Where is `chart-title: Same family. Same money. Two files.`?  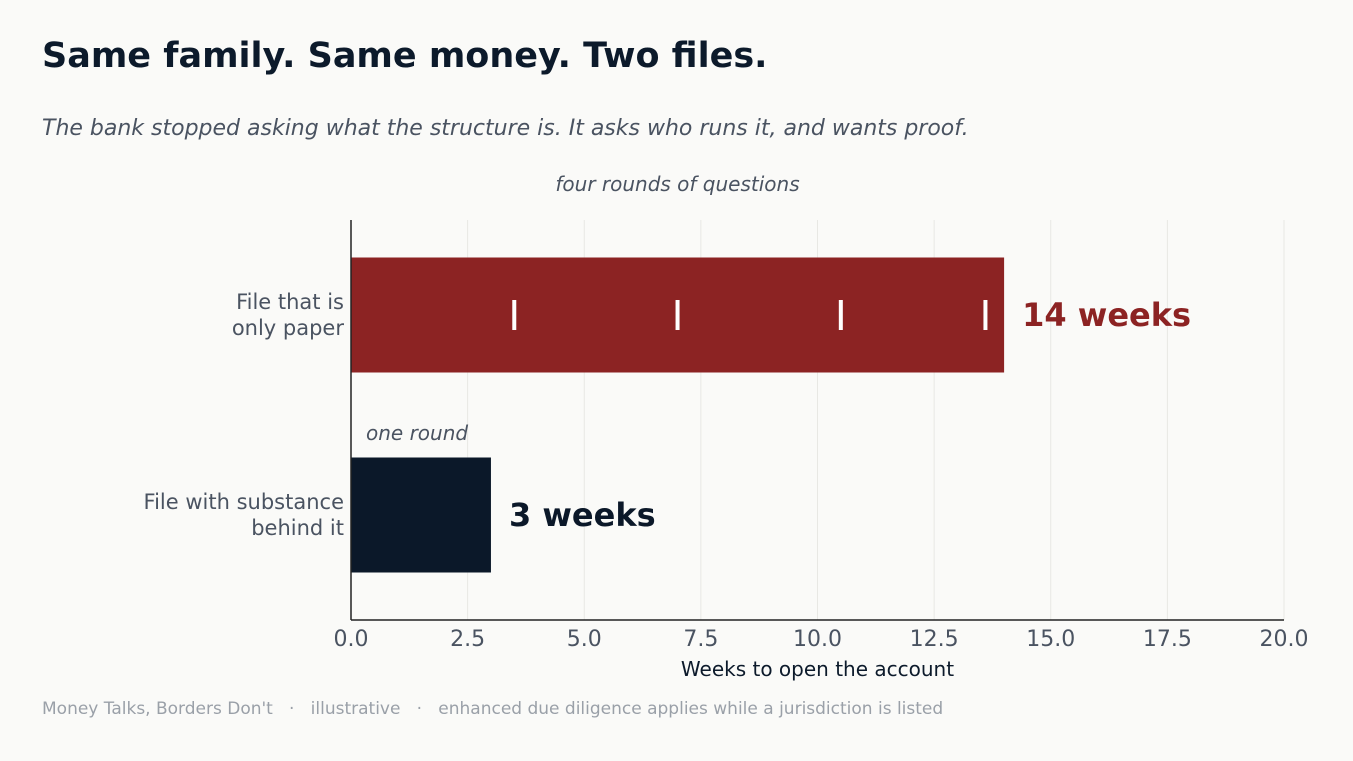 chart-title: Same family. Same money. Two files. is located at coordinates (405, 56).